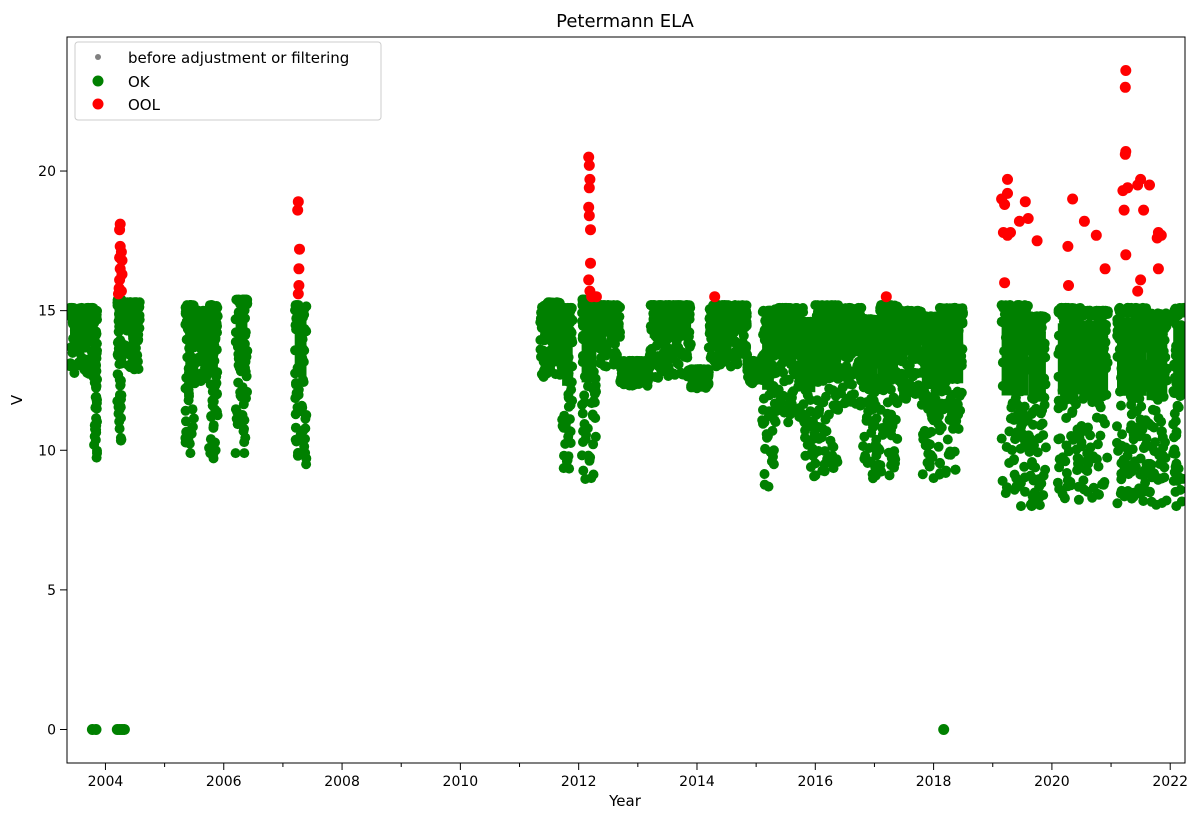 Image resolution: width=1199 pixels, height=822 pixels. I want to click on y-tick-label: 0, so click(51, 730).